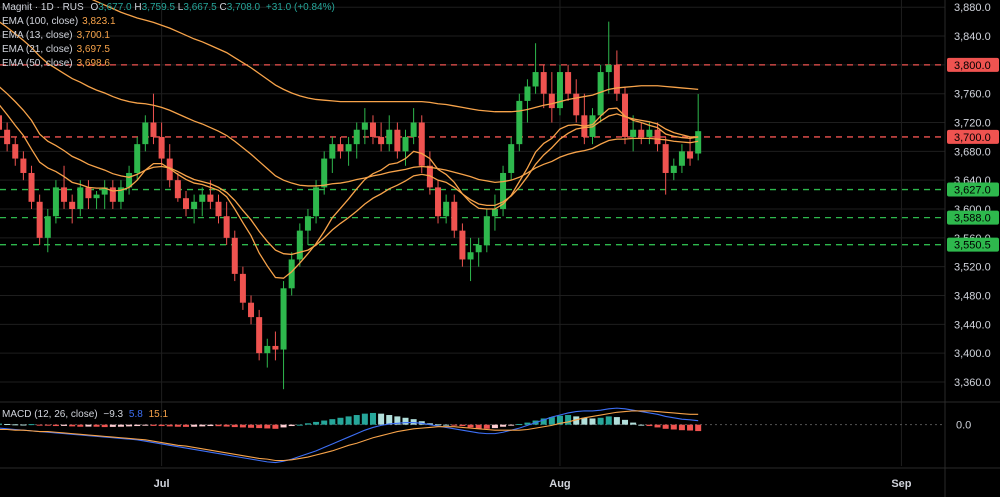  What do you see at coordinates (135, 414) in the screenshot?
I see `macd-line-value: 5.8` at bounding box center [135, 414].